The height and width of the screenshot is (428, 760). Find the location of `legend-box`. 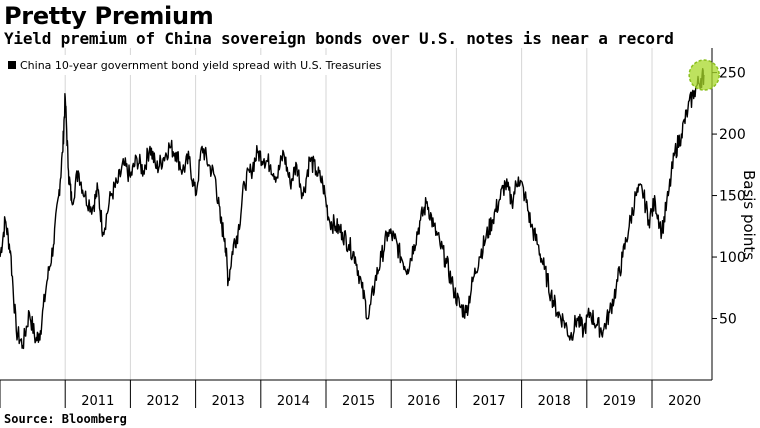

legend-box is located at coordinates (185, 65).